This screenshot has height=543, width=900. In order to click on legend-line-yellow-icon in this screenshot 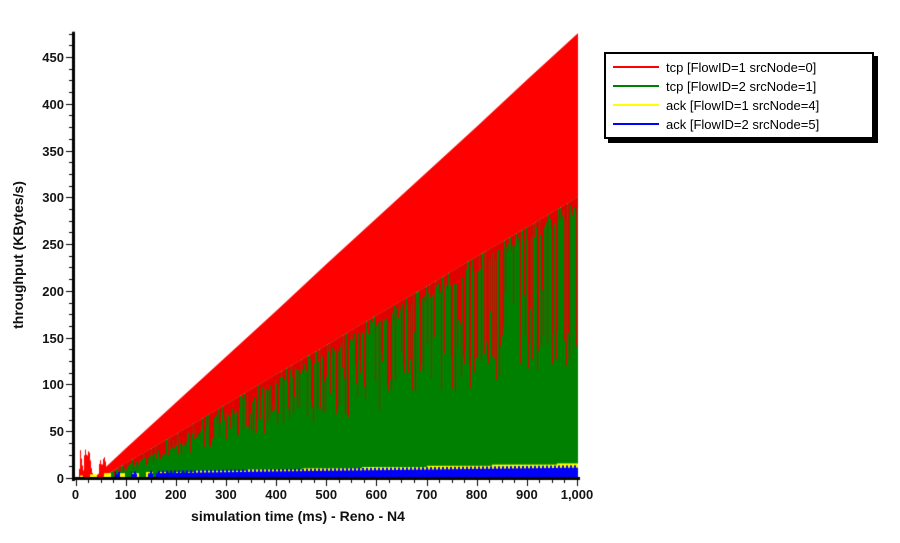, I will do `click(636, 105)`.